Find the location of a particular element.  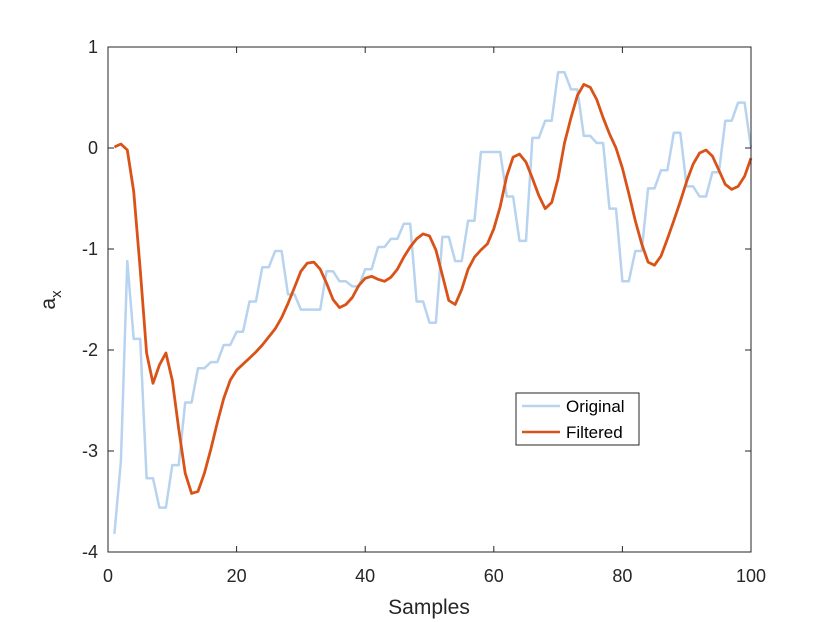

x-axis-label: Samples is located at coordinates (429, 607).